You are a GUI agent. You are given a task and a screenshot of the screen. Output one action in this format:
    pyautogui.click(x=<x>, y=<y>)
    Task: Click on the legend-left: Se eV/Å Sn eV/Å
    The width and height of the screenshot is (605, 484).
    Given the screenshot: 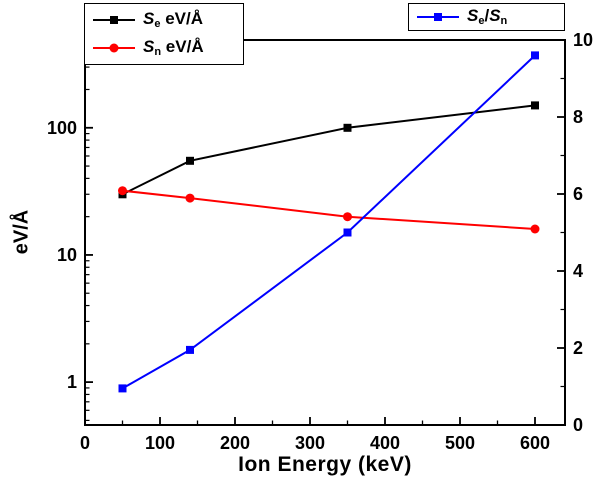 What is the action you would take?
    pyautogui.click(x=164, y=34)
    